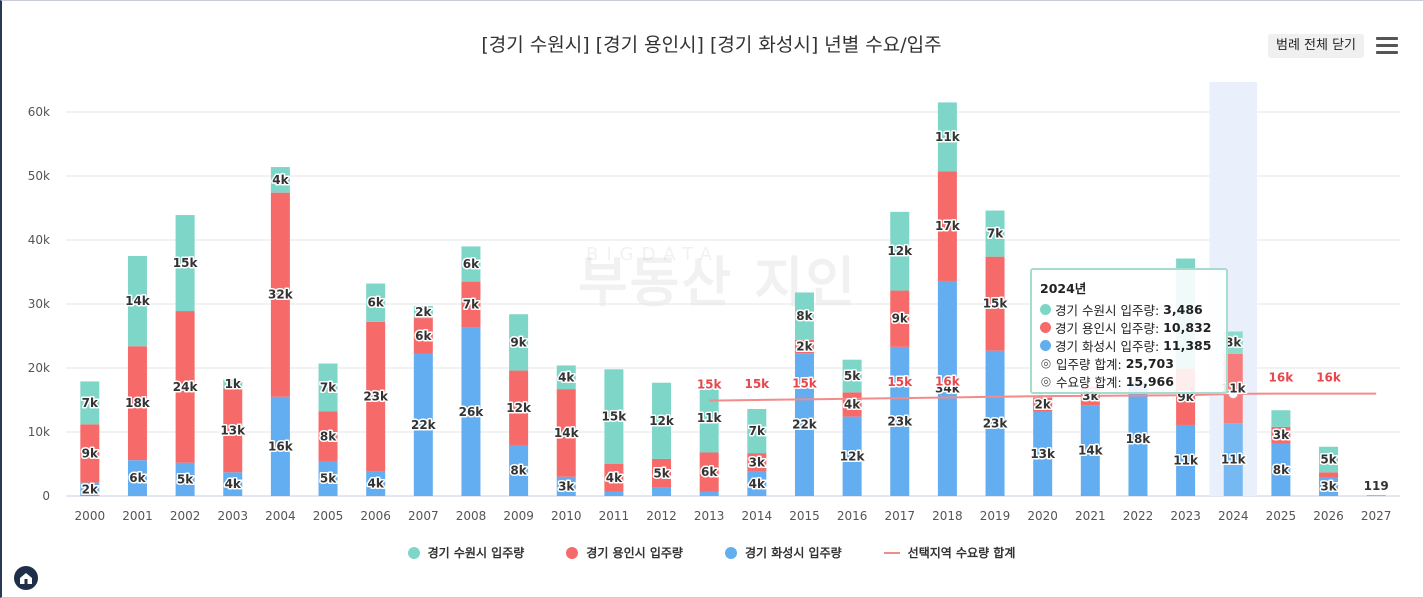  I want to click on tooltip-title: 2024년, so click(1063, 288).